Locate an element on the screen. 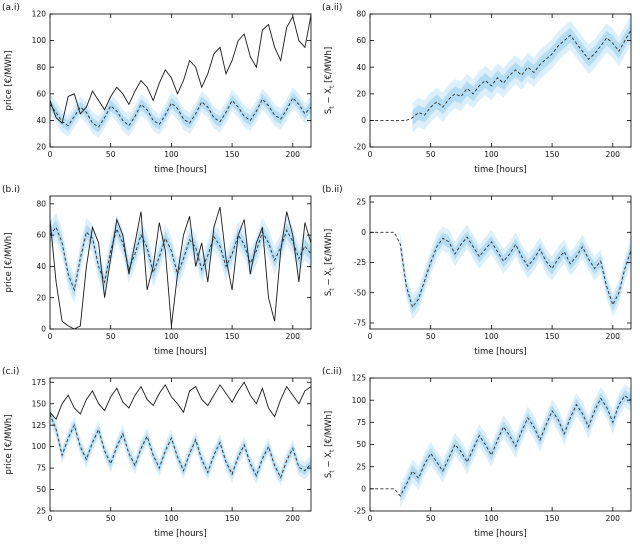 This screenshot has width=640, height=547. panel-label: (b.ii) is located at coordinates (332, 190).